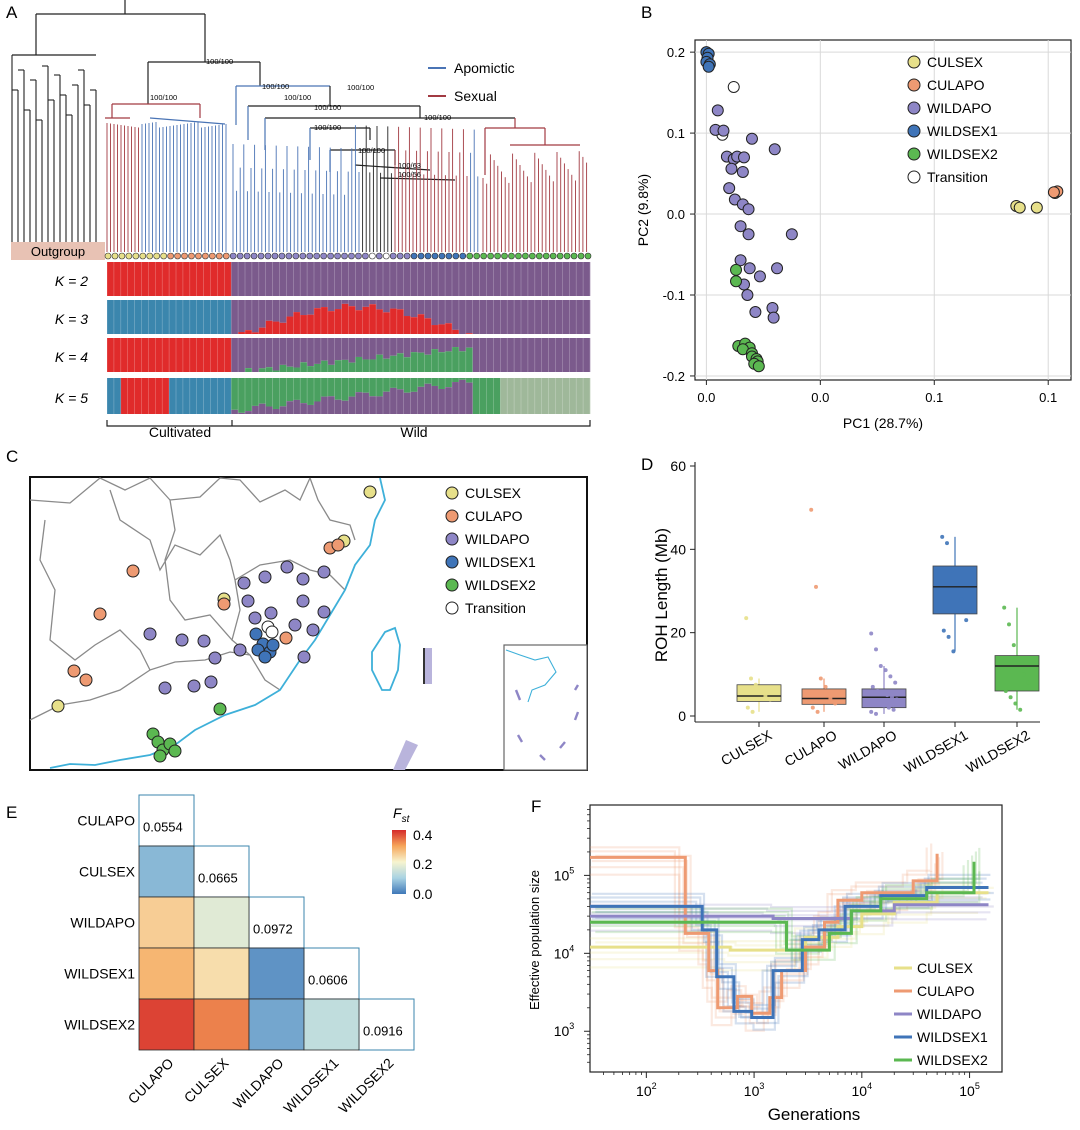 This screenshot has width=1080, height=1130. I want to click on pca-point-wildsex2, so click(736, 269).